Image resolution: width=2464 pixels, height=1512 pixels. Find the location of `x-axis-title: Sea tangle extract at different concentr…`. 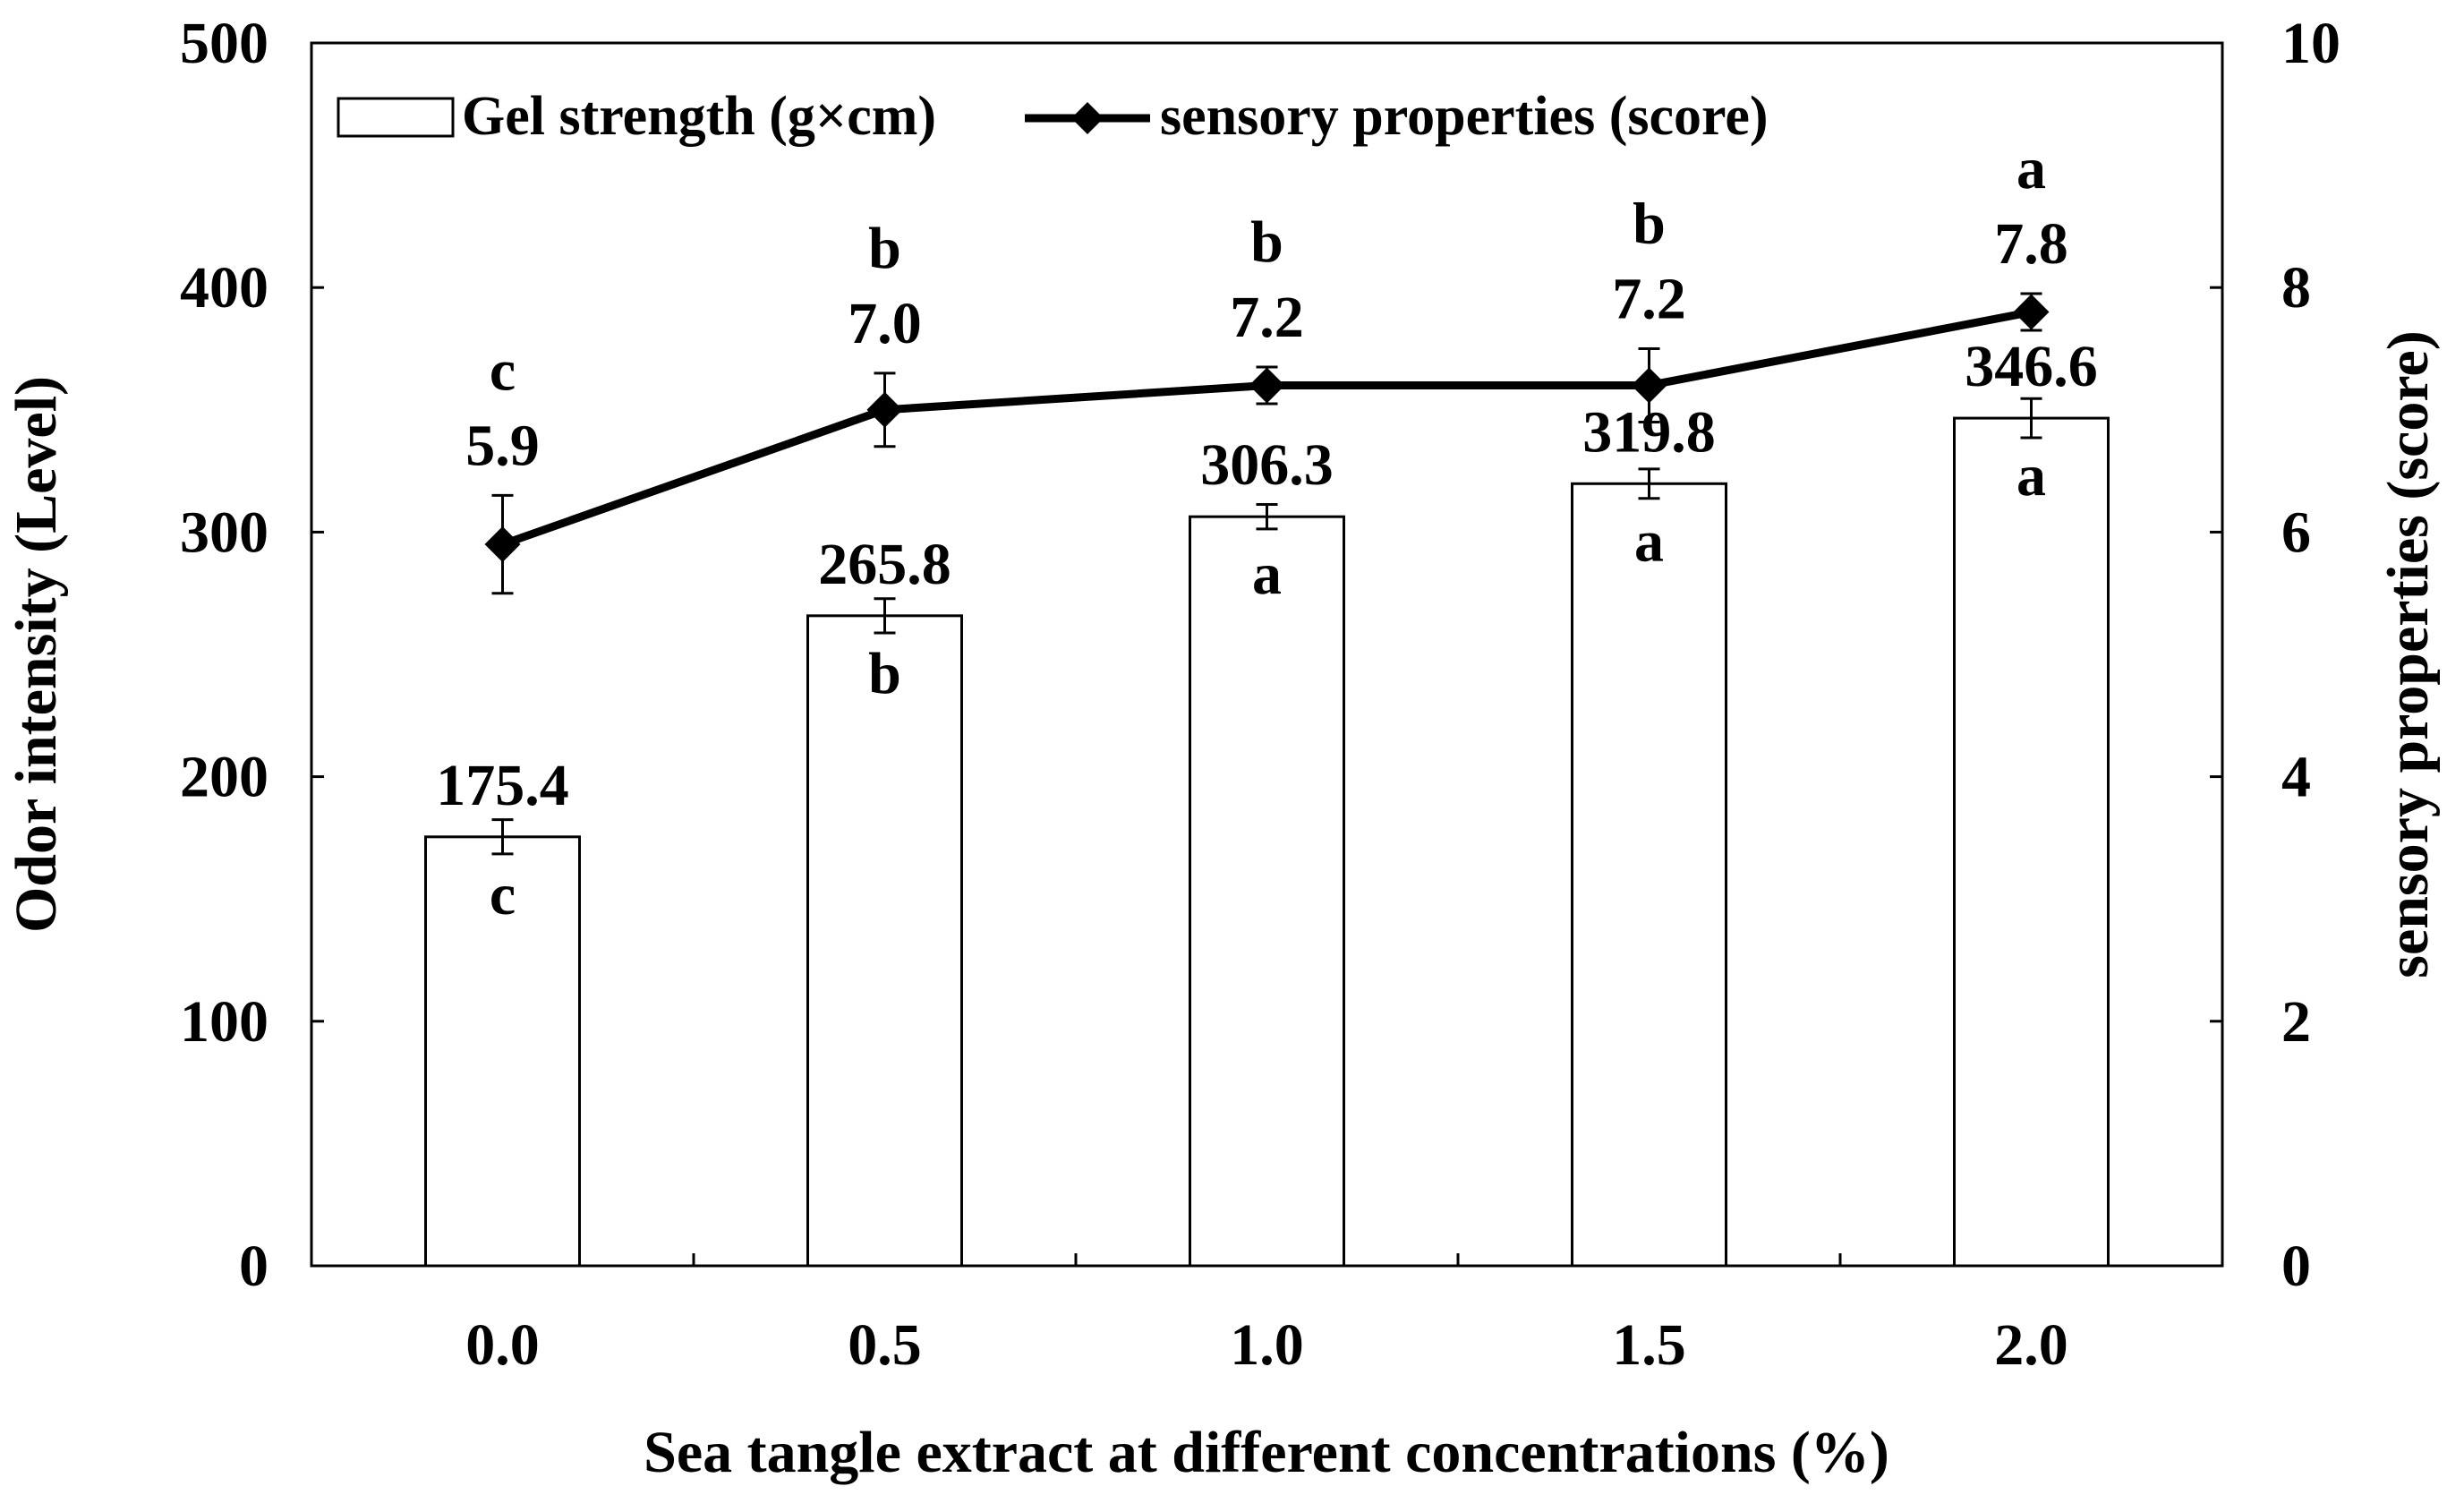

x-axis-title: Sea tangle extract at different concentr… is located at coordinates (1266, 1452).